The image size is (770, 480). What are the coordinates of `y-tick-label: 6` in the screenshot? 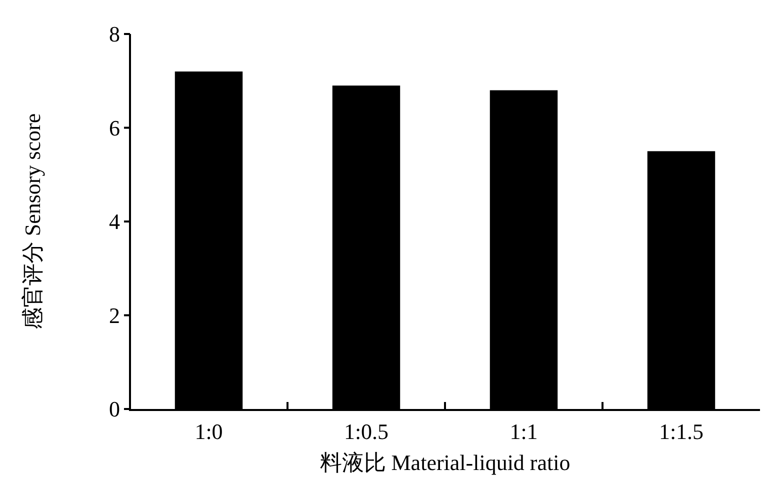 It's located at (114, 127).